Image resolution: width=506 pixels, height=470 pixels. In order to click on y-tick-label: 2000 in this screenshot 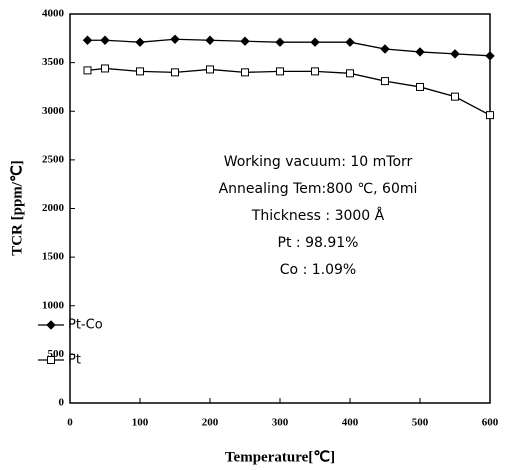, I will do `click(53, 208)`.